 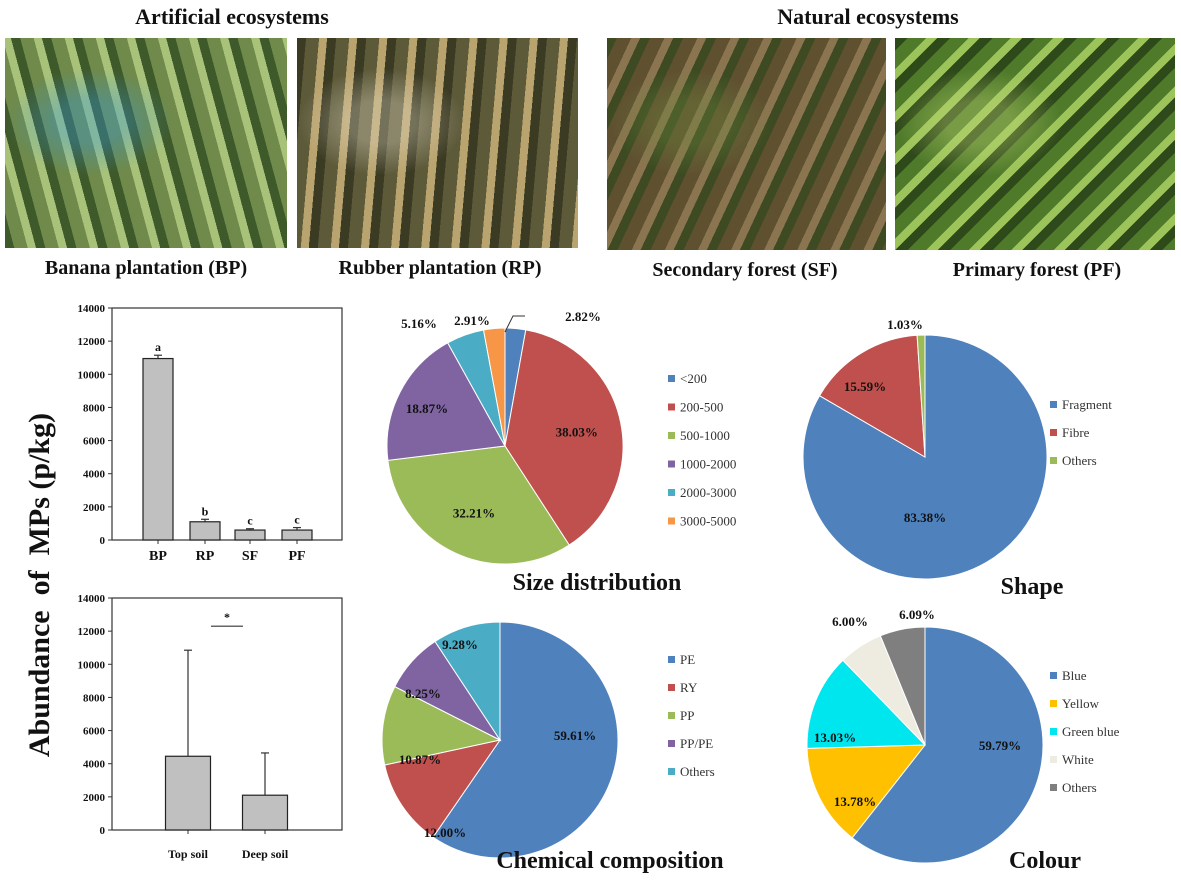 What do you see at coordinates (427, 408) in the screenshot?
I see `slice-value-label: 18.87%` at bounding box center [427, 408].